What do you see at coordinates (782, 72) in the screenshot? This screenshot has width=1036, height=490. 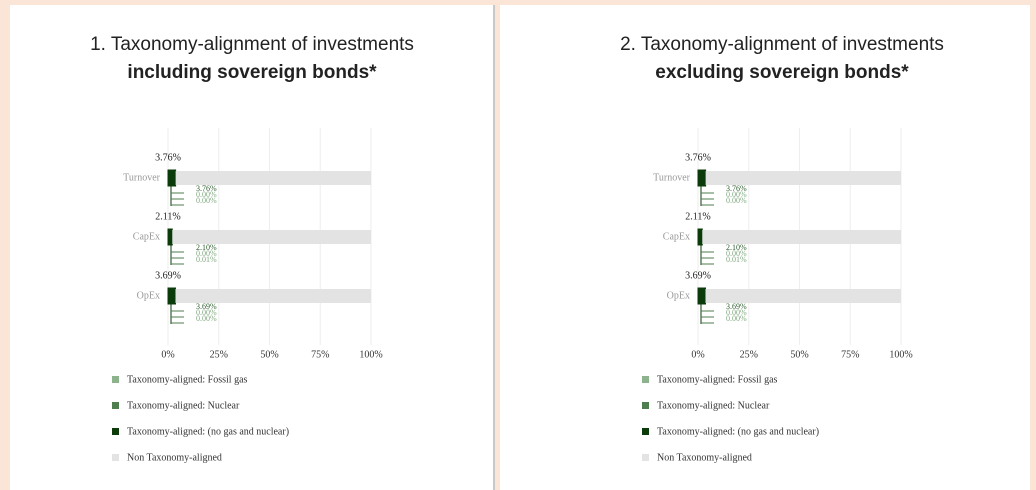 I see `chart-subtitle: excluding sovereign bonds*` at bounding box center [782, 72].